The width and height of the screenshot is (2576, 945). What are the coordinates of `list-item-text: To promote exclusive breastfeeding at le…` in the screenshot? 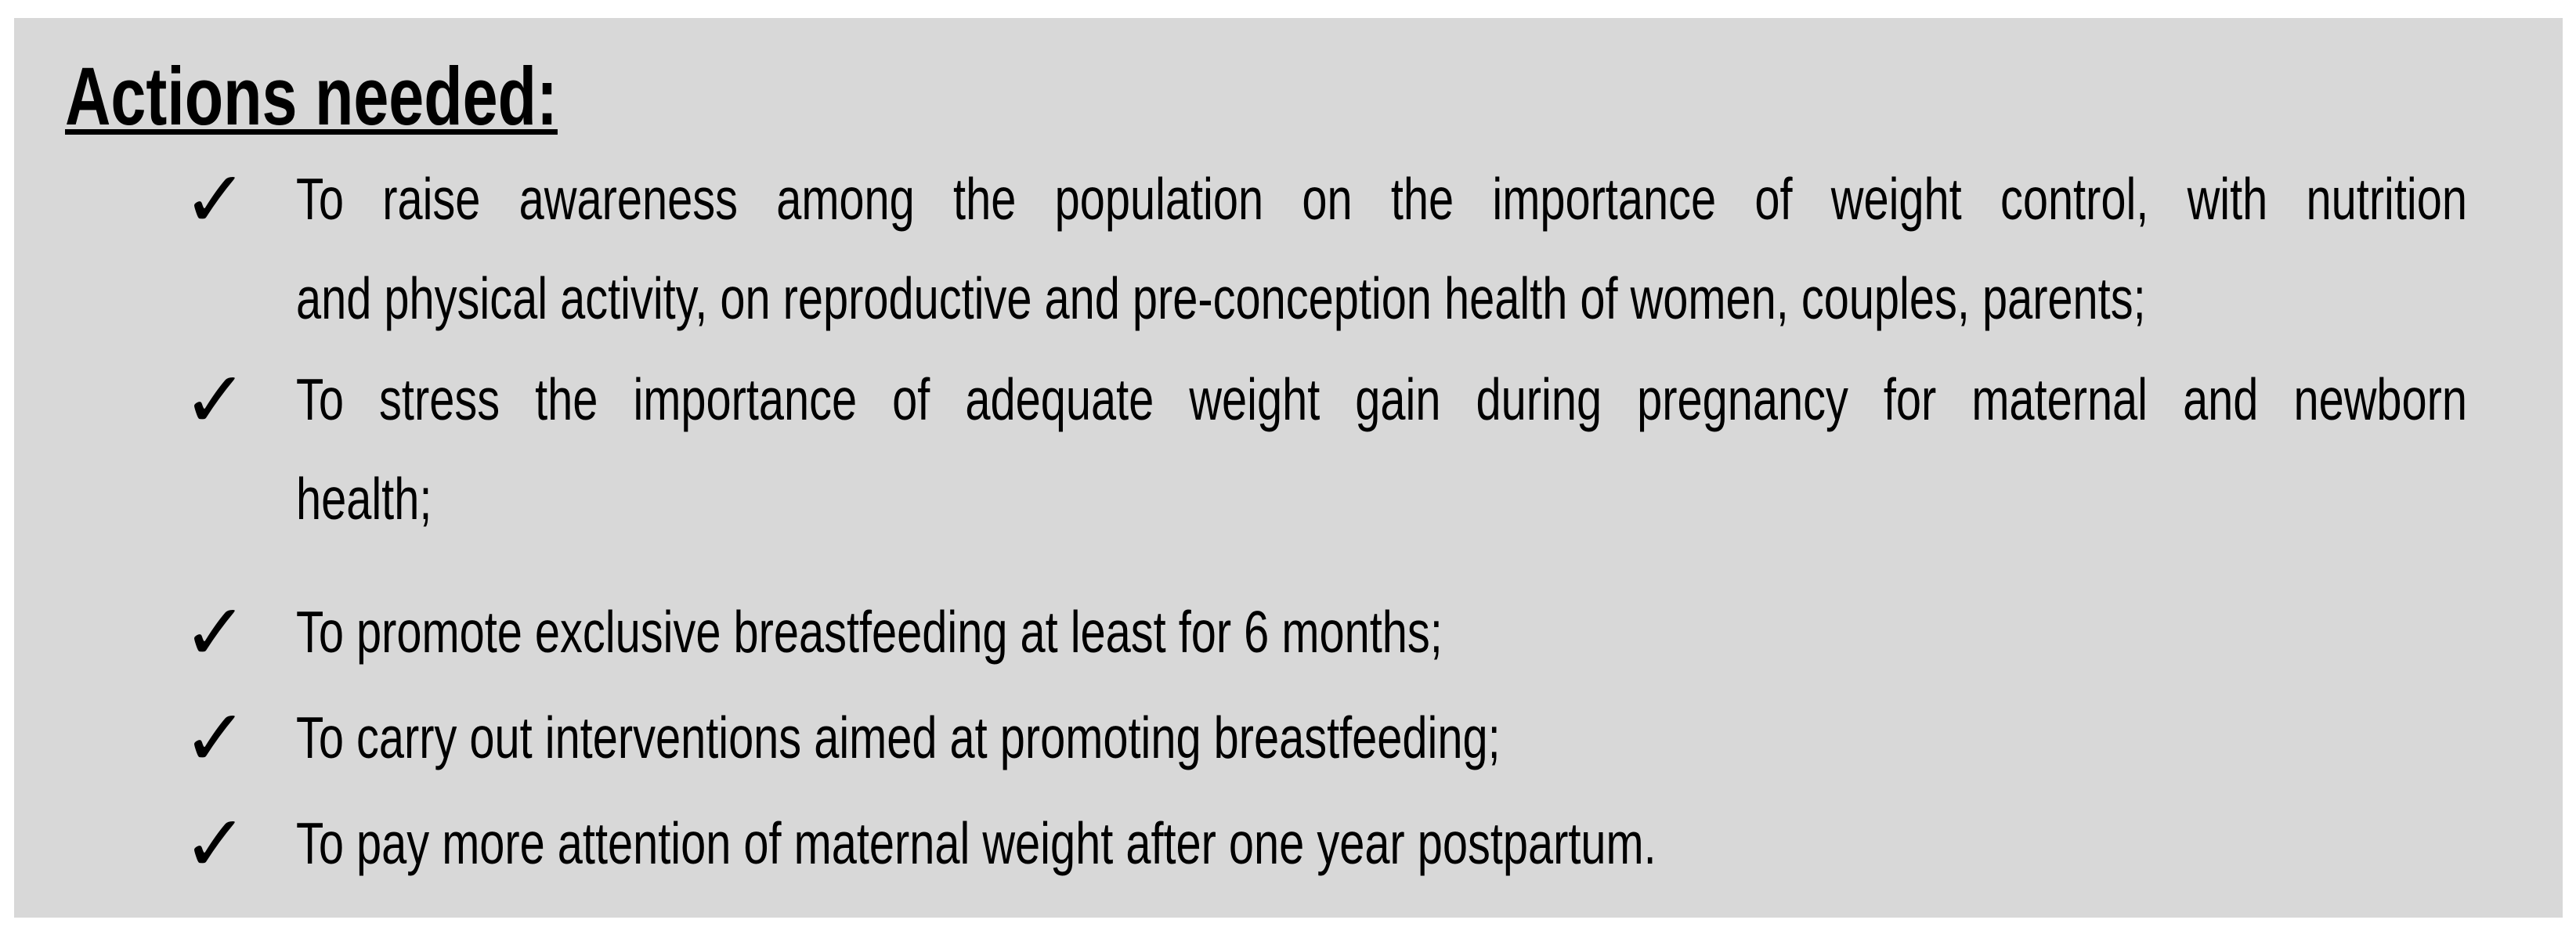 It's located at (1381, 632).